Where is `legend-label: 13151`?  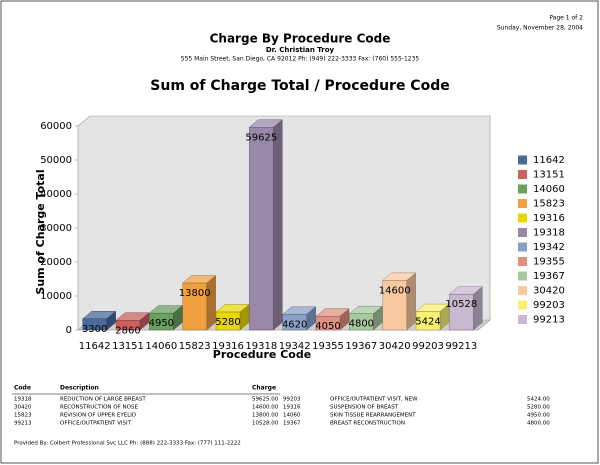
legend-label: 13151 is located at coordinates (549, 175).